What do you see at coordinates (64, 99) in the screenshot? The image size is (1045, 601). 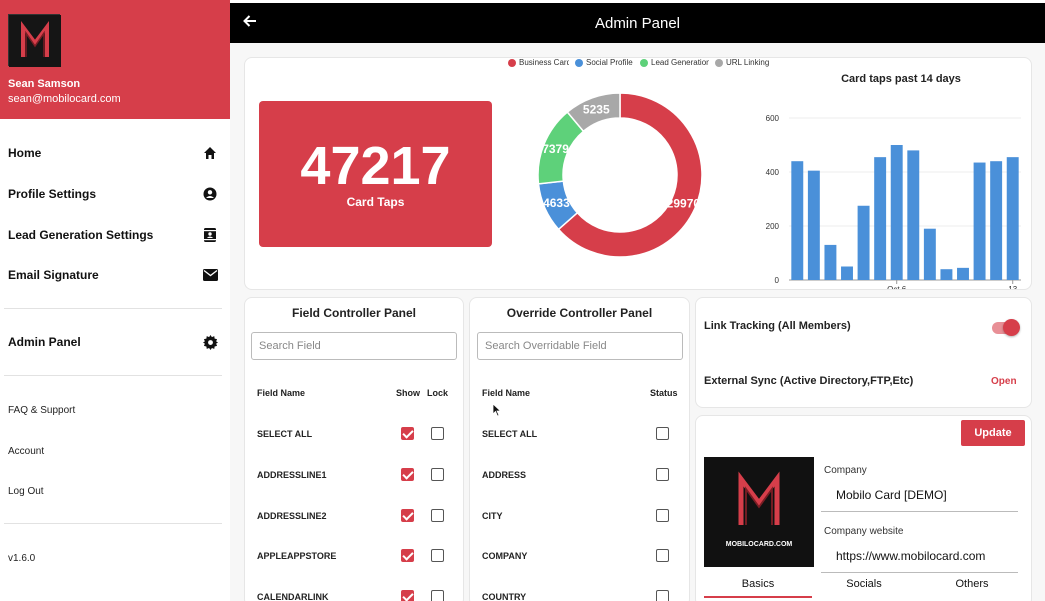 I see `user-email: sean@mobilocard.com` at bounding box center [64, 99].